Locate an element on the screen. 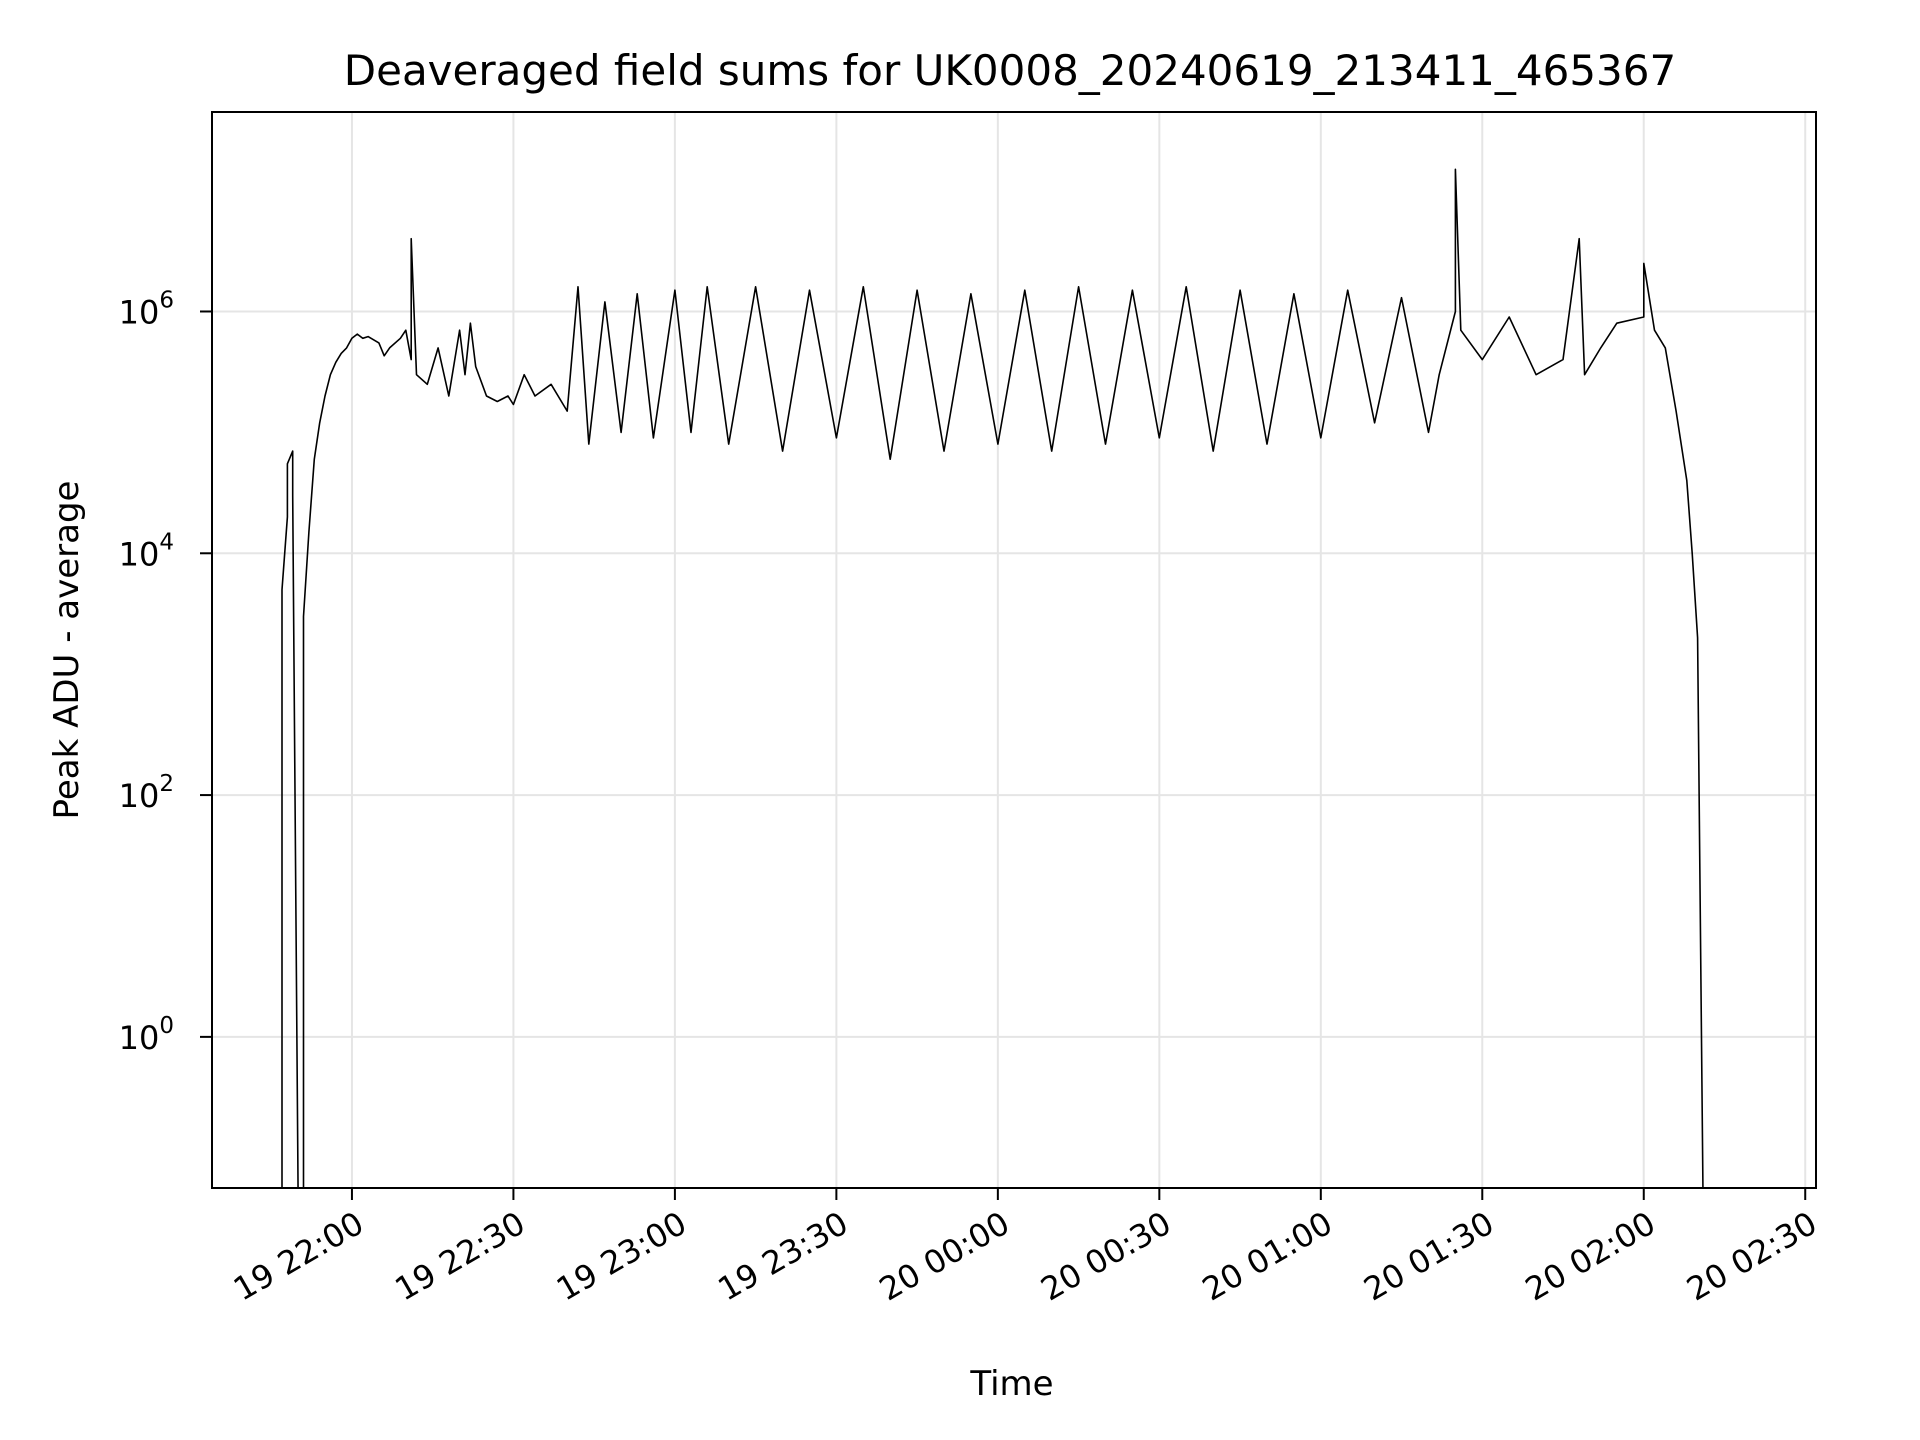  y-axis-label: Peak ADU - average is located at coordinates (67, 650).